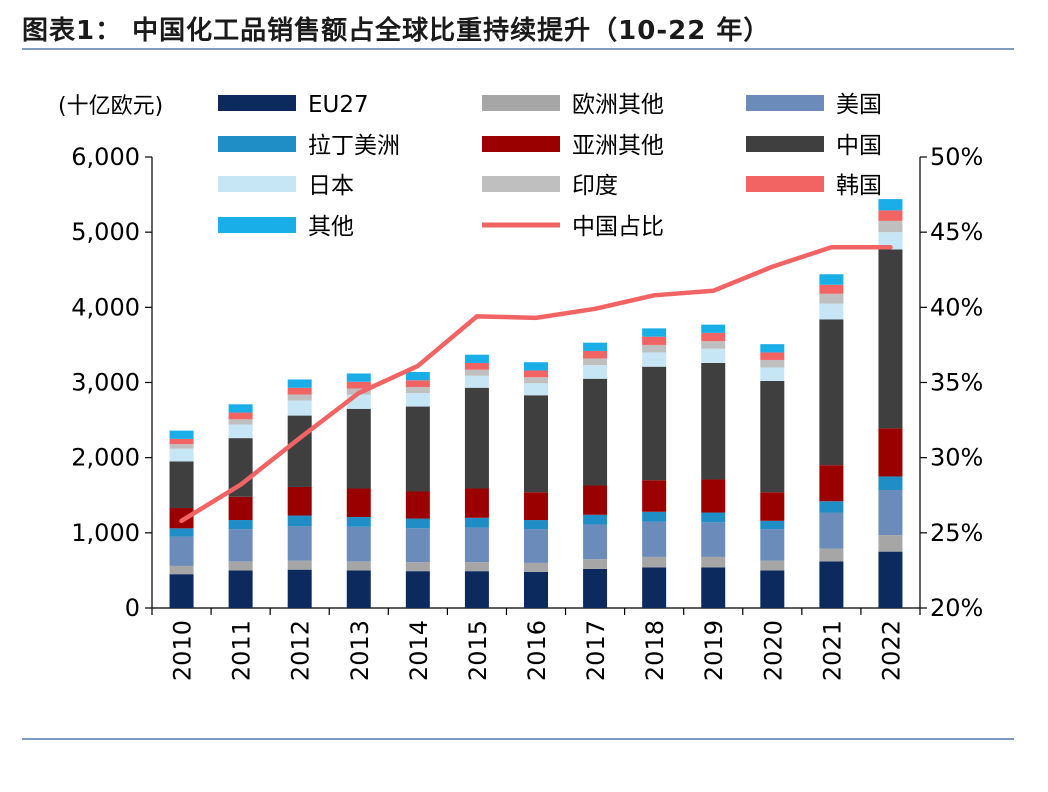 This screenshot has height=792, width=1048. What do you see at coordinates (360, 650) in the screenshot?
I see `x-tick-label: 2013` at bounding box center [360, 650].